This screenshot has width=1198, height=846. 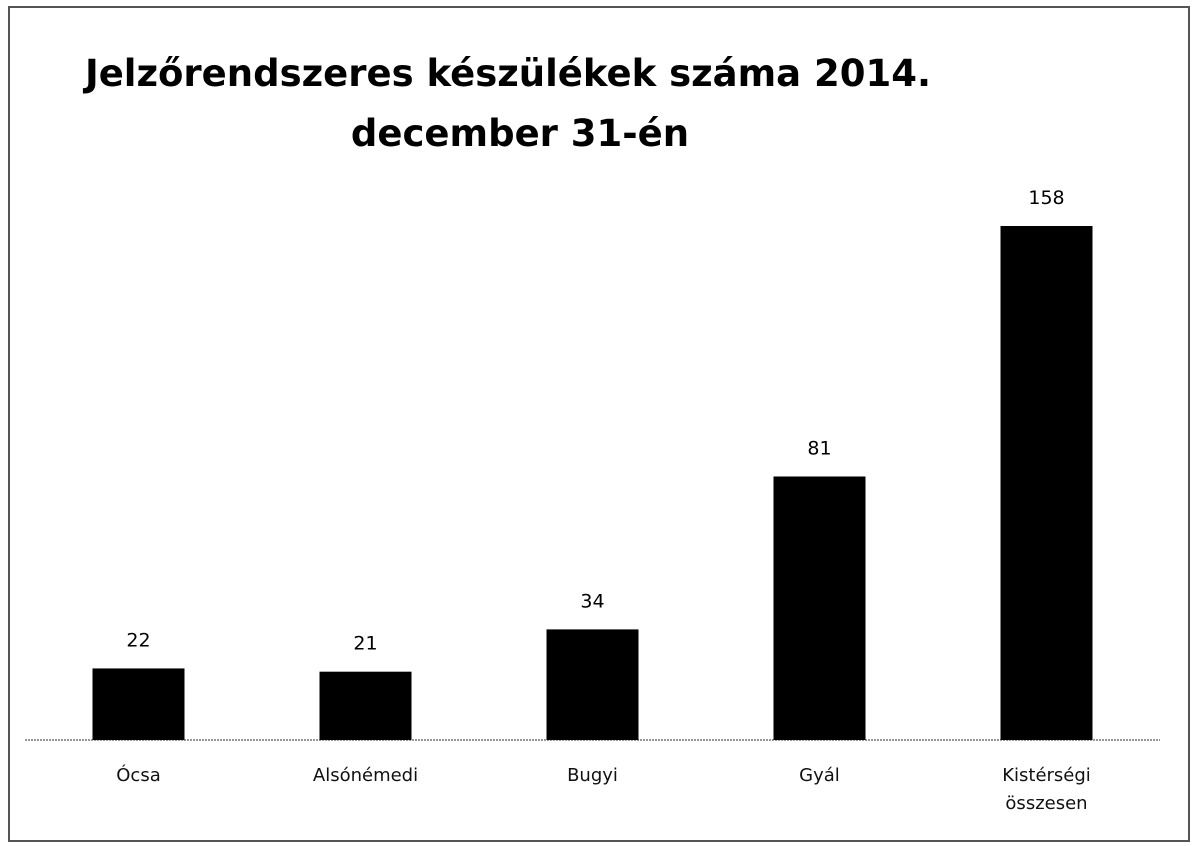 What do you see at coordinates (365, 775) in the screenshot?
I see `x-tick-label: Alsónémedi` at bounding box center [365, 775].